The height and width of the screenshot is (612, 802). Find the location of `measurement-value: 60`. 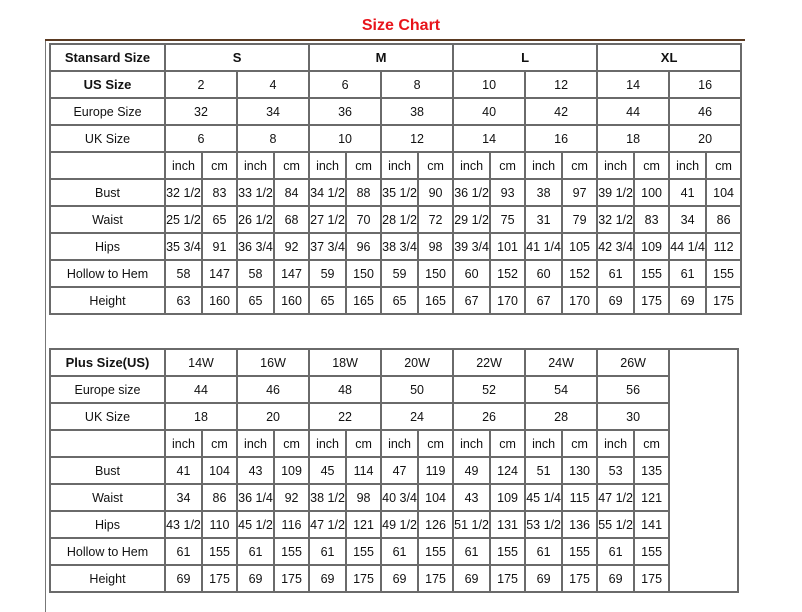

measurement-value: 60 is located at coordinates (544, 273).